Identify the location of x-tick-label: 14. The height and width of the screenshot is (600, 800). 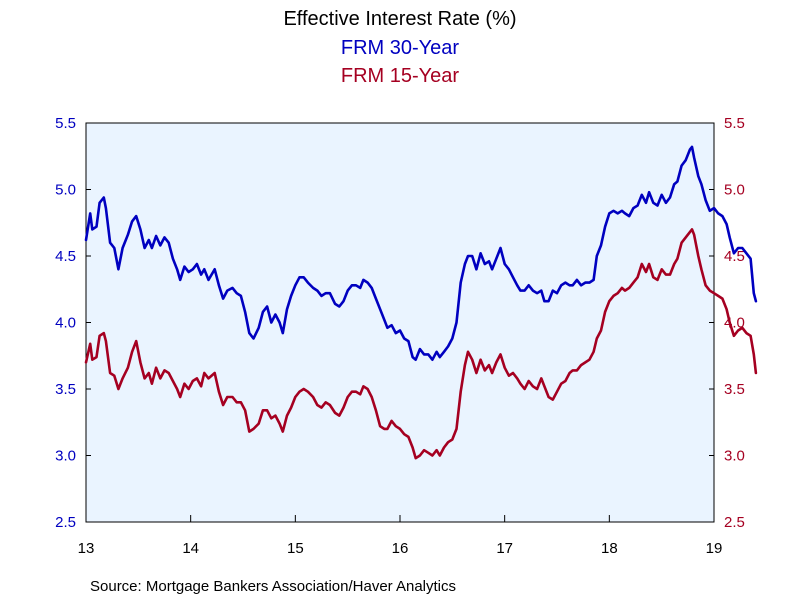
(190, 548).